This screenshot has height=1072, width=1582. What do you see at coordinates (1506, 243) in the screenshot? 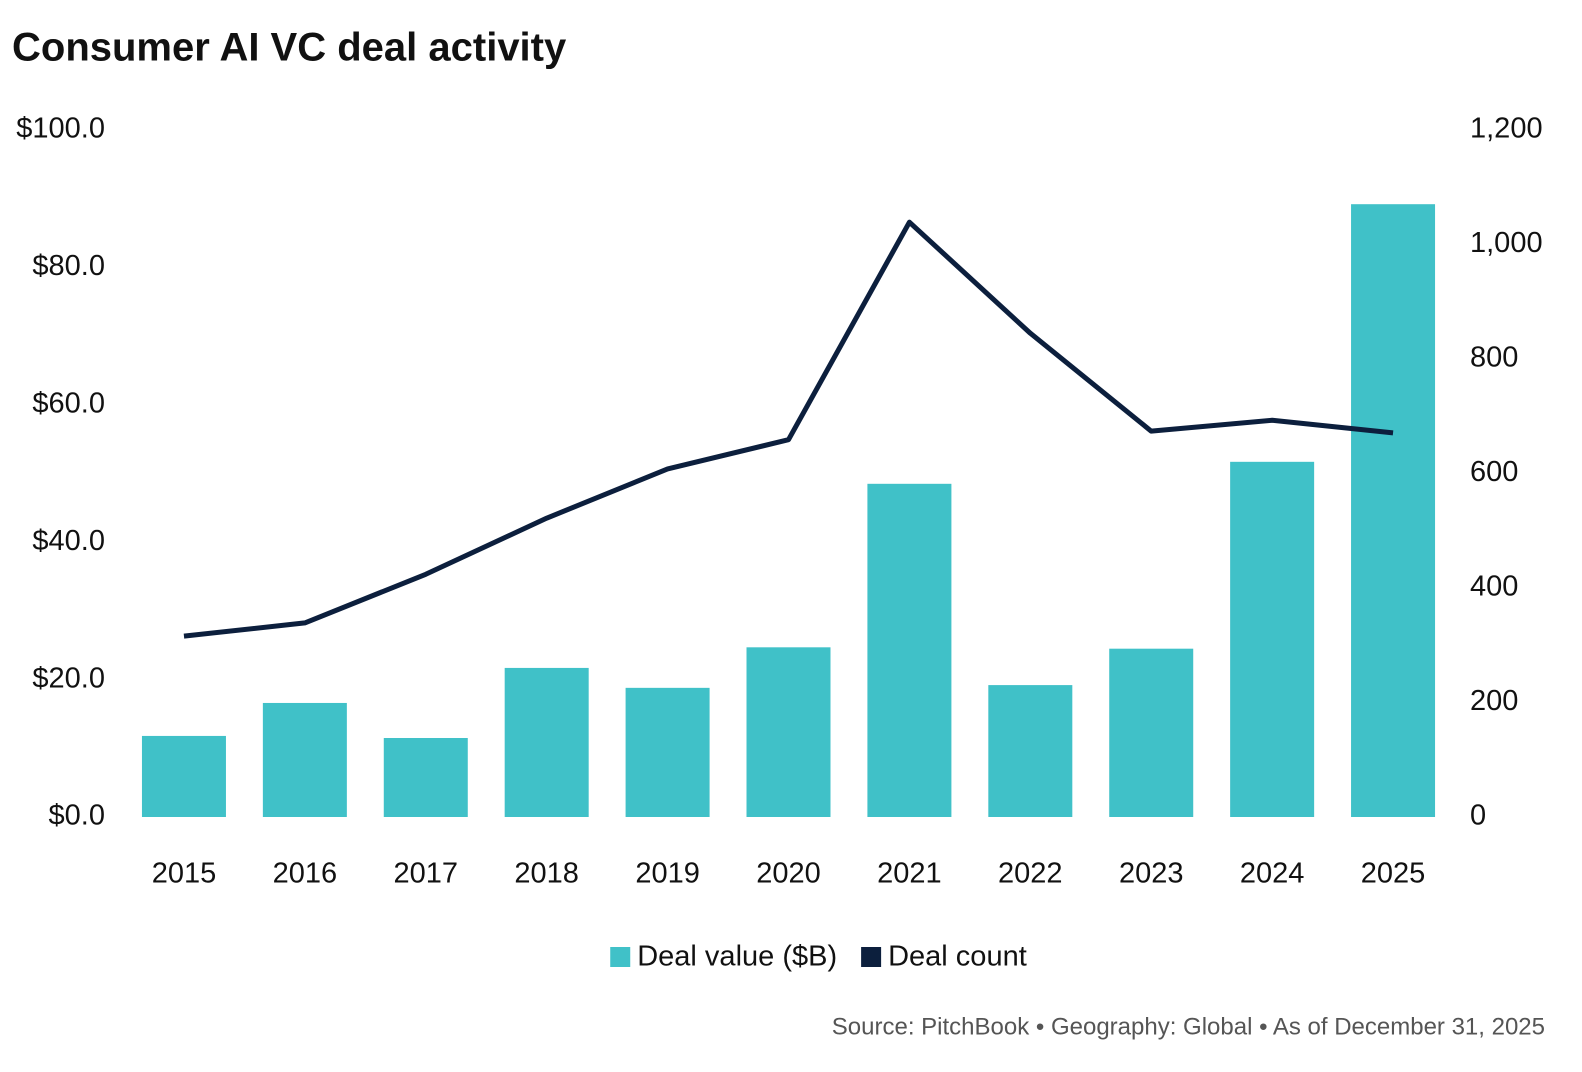
I see `y2-tick-label: 1,000` at bounding box center [1506, 243].